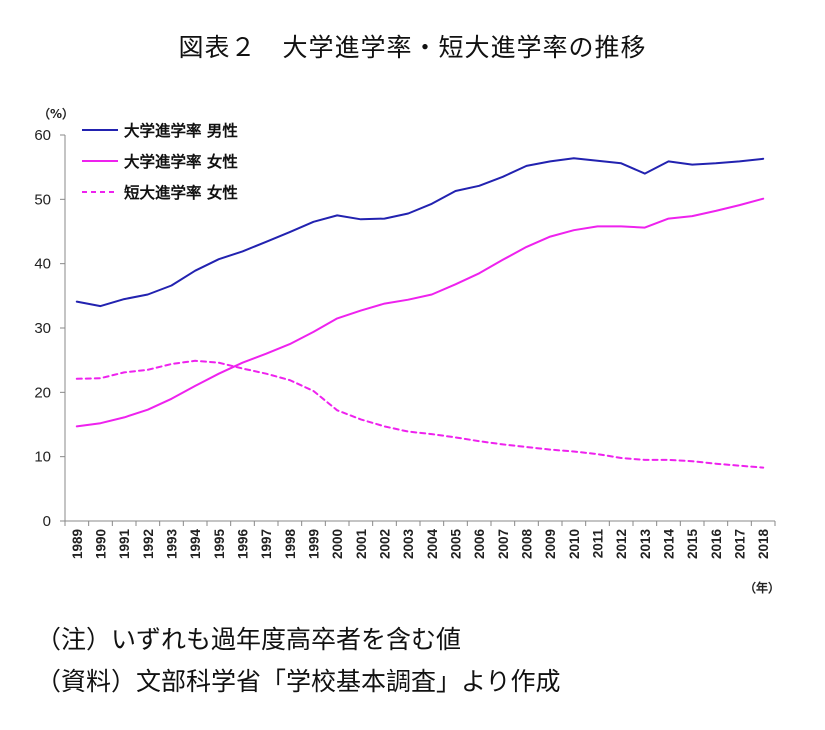  What do you see at coordinates (42, 199) in the screenshot?
I see `y-tick-label: 50` at bounding box center [42, 199].